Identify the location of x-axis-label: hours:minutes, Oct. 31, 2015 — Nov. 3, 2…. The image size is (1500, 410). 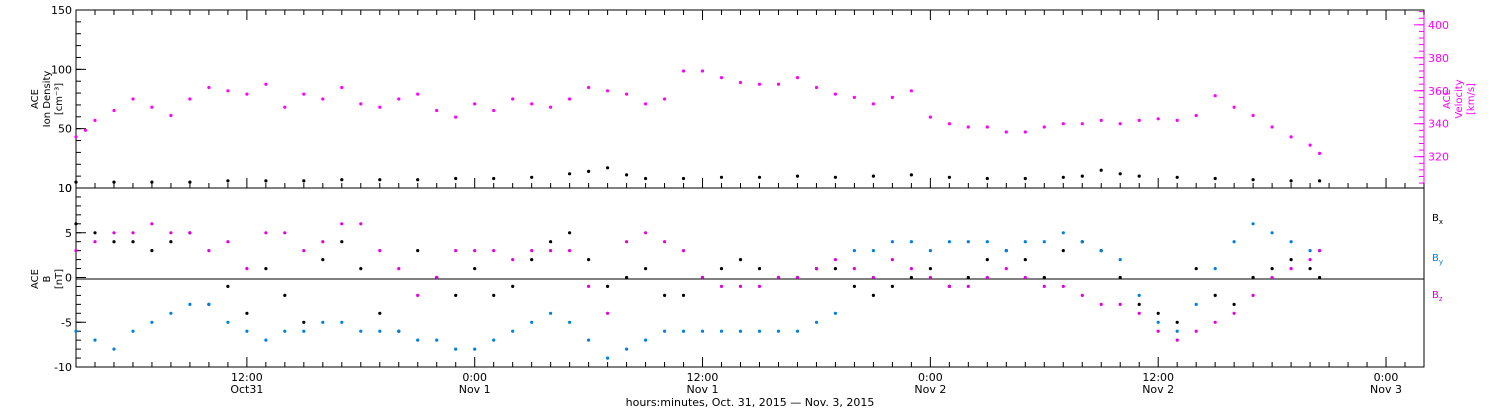
(750, 402).